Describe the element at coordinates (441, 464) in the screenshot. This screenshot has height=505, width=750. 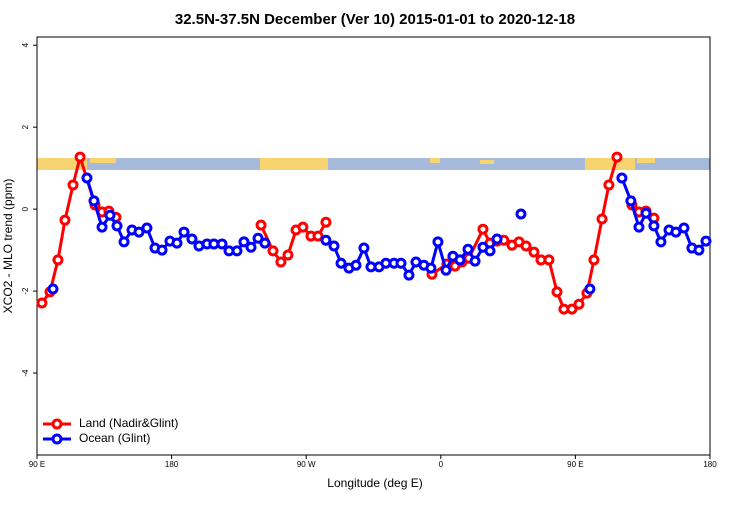
I see `x-tick-label: 0` at that location.